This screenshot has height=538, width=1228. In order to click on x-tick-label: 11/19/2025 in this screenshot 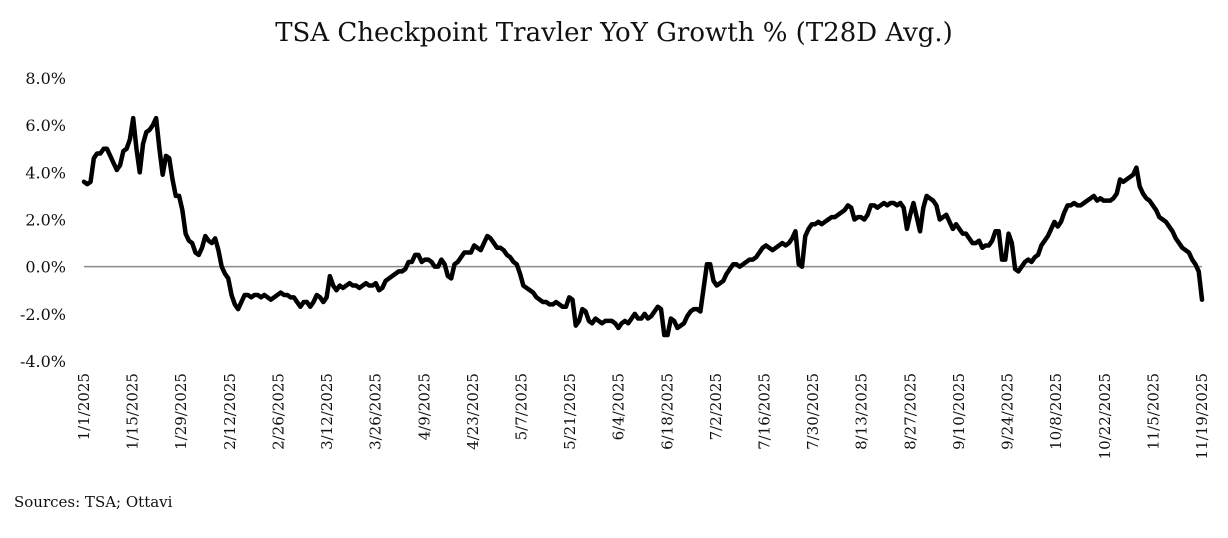, I will do `click(1202, 416)`.